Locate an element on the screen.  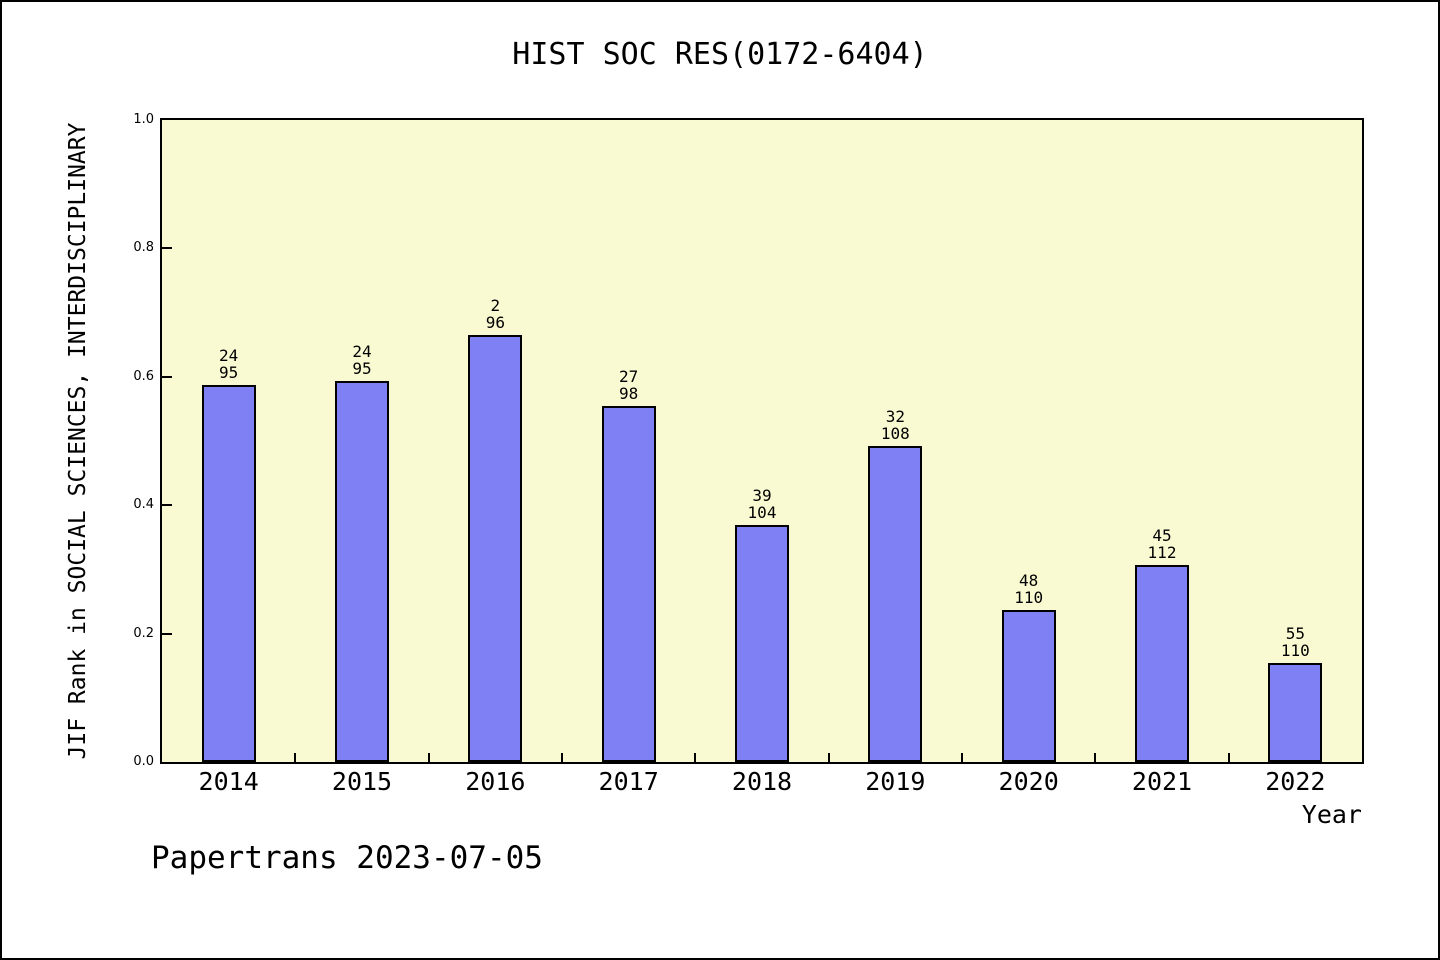
bar-label-rank: 27 is located at coordinates (629, 376).